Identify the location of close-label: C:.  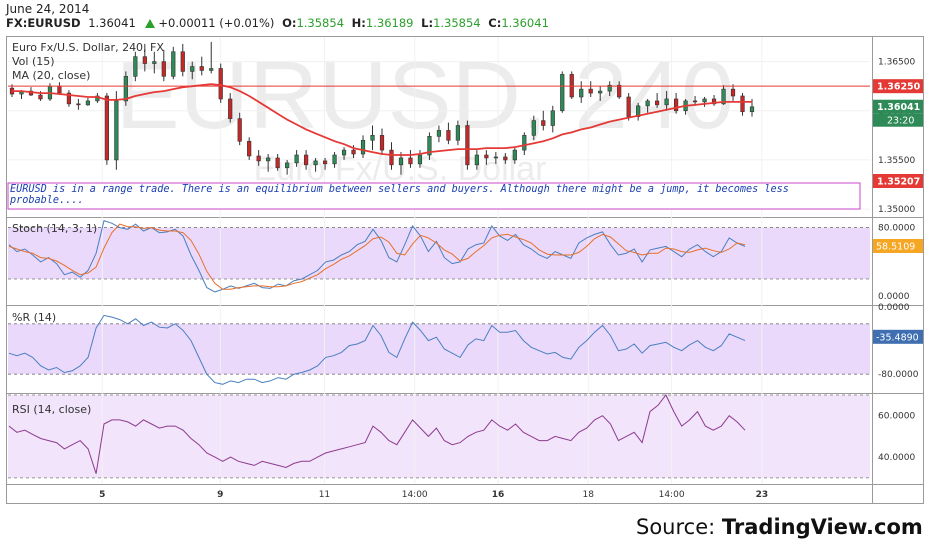
(495, 23).